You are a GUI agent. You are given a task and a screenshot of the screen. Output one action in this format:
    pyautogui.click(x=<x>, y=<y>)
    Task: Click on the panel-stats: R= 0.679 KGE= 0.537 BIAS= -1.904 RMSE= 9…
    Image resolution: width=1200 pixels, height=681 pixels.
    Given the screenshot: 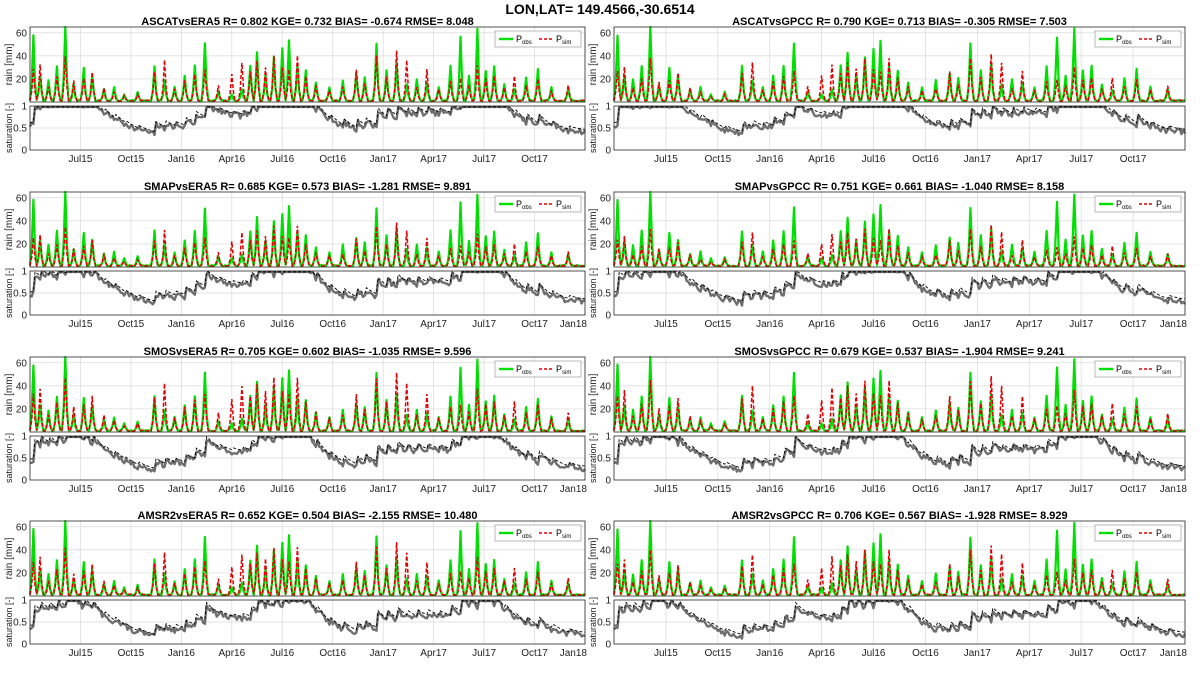 What is the action you would take?
    pyautogui.click(x=939, y=352)
    